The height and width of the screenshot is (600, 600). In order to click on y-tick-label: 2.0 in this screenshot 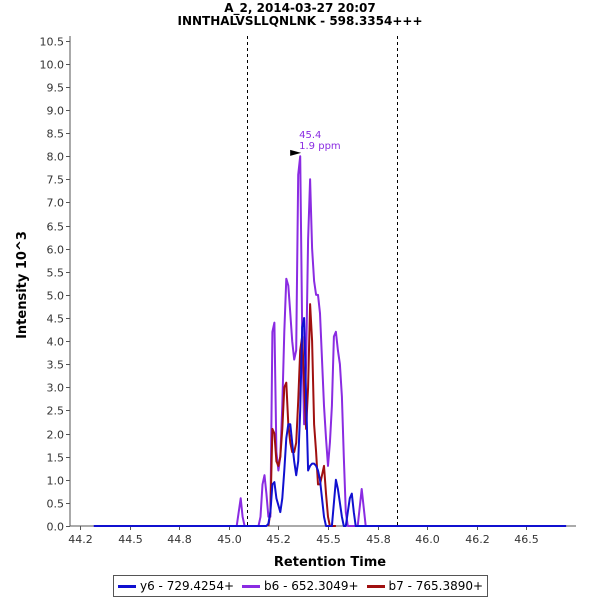, I will do `click(56, 435)`.